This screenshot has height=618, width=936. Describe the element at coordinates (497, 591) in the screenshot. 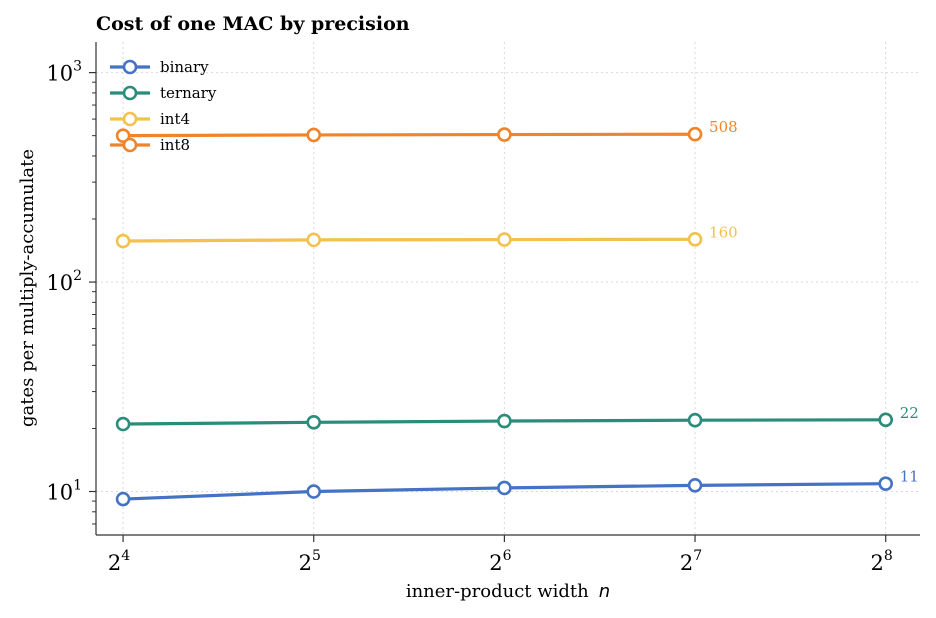

I see `x-axis-label-text: inner-product width` at that location.